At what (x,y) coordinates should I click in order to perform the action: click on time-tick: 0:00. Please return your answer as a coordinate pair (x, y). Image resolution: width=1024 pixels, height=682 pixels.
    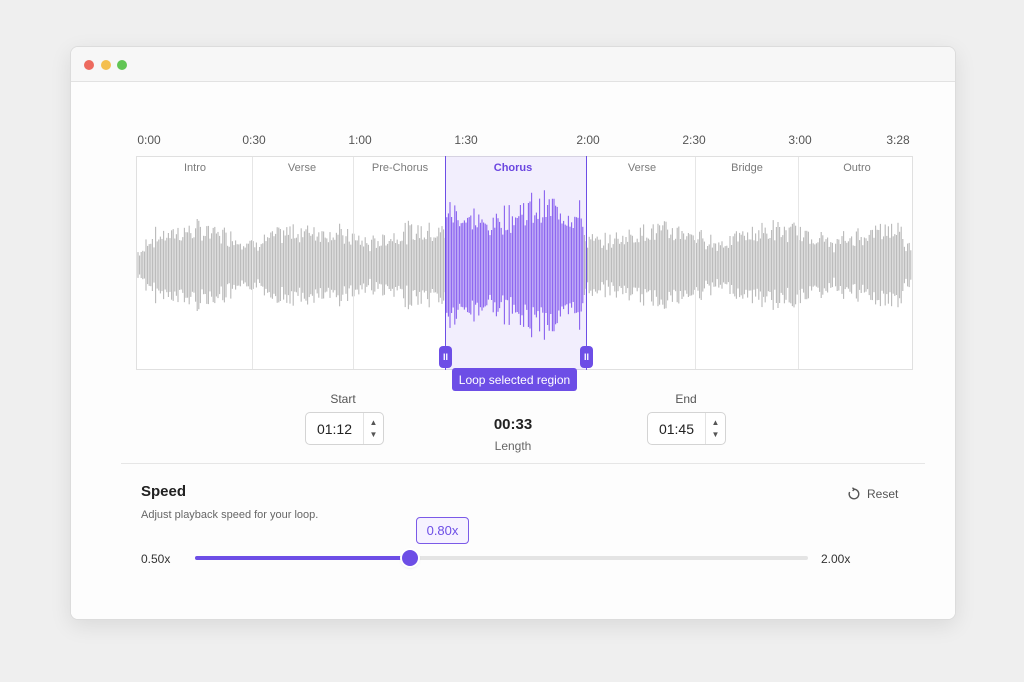
    Looking at the image, I should click on (149, 140).